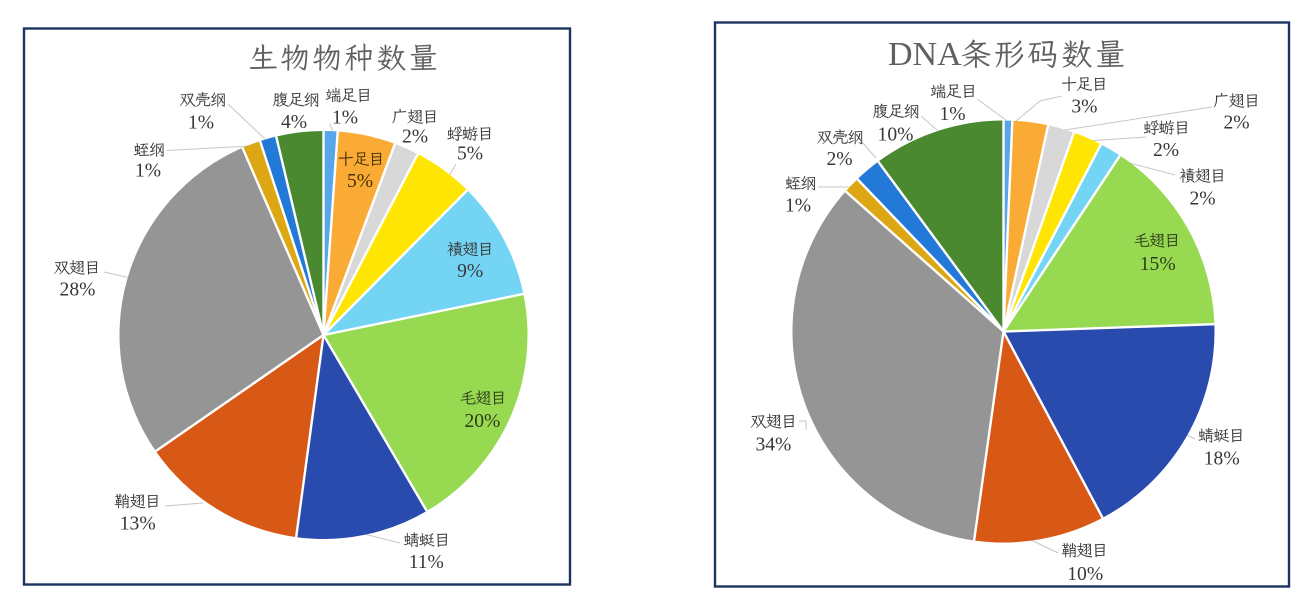 The height and width of the screenshot is (606, 1316). I want to click on svg-text: 34%, so click(773, 445).